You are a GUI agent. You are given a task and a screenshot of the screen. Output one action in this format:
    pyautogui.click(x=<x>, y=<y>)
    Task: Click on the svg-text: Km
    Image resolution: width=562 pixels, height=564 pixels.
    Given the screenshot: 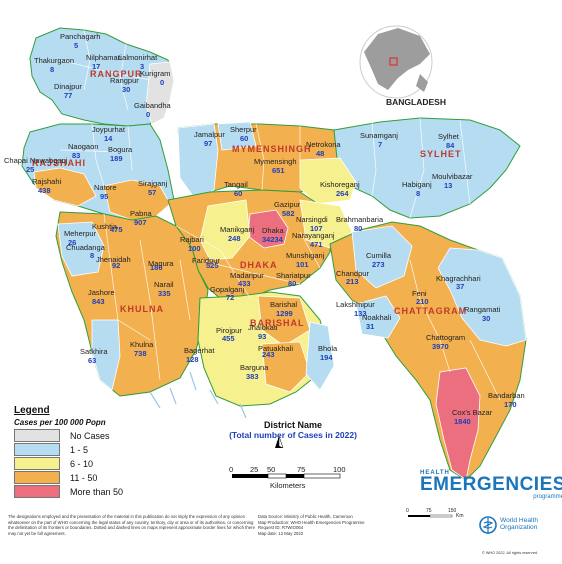 What is the action you would take?
    pyautogui.click(x=460, y=516)
    